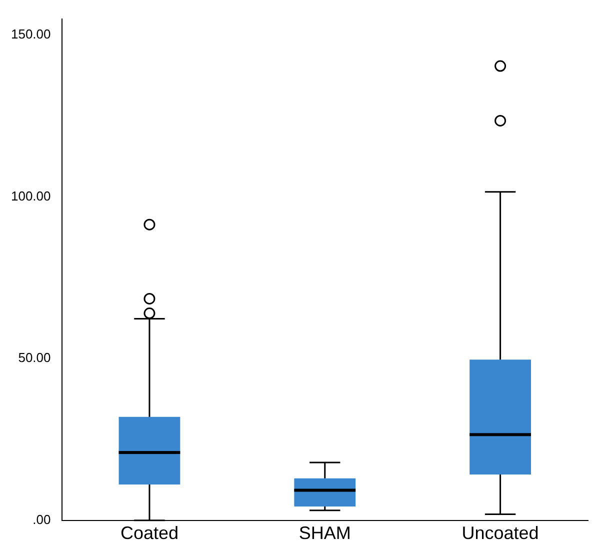  Describe the element at coordinates (324, 533) in the screenshot. I see `x-tick-label: SHAM` at that location.